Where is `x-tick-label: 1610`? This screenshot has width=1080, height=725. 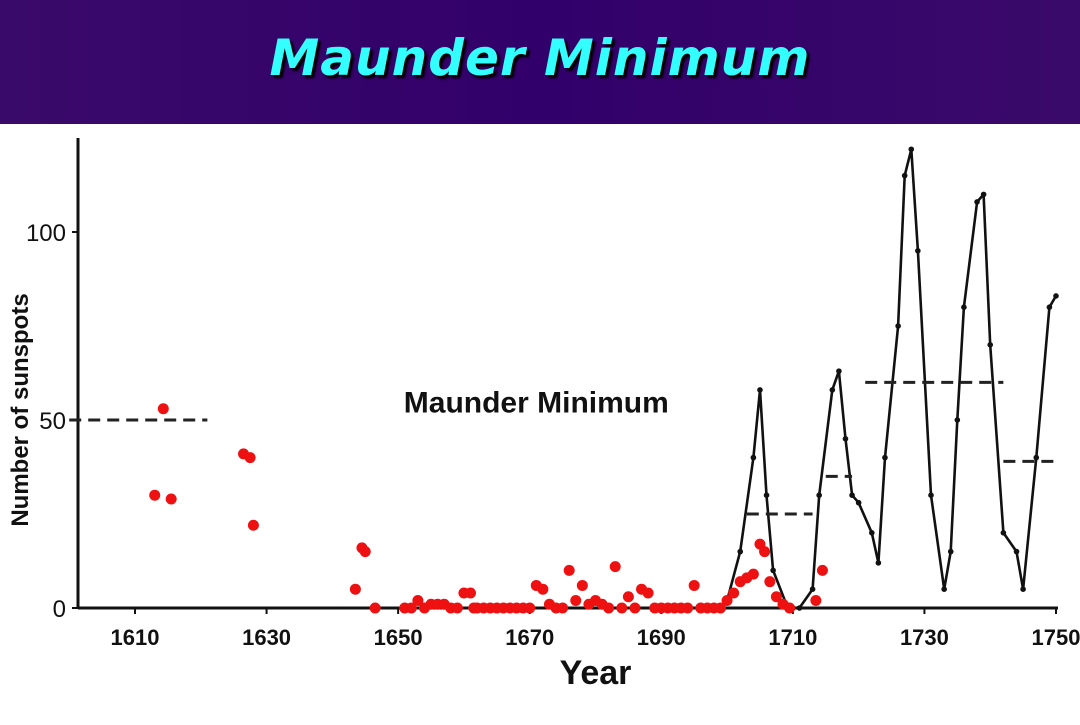
x-tick-label: 1610 is located at coordinates (135, 637).